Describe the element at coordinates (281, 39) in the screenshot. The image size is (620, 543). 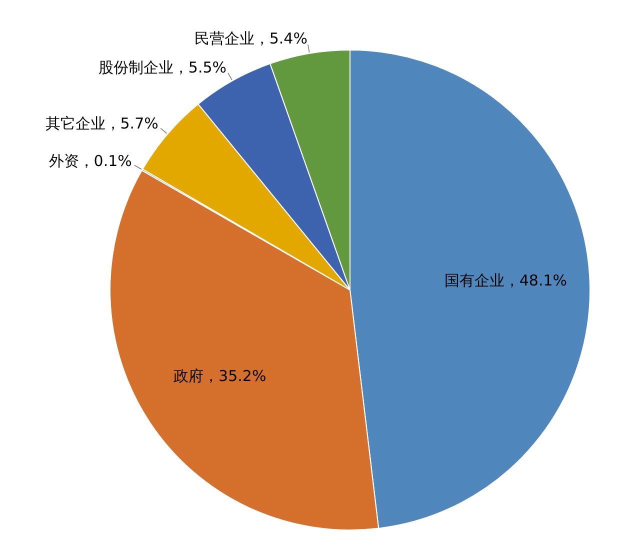
I see `data-label: ，5.4%` at that location.